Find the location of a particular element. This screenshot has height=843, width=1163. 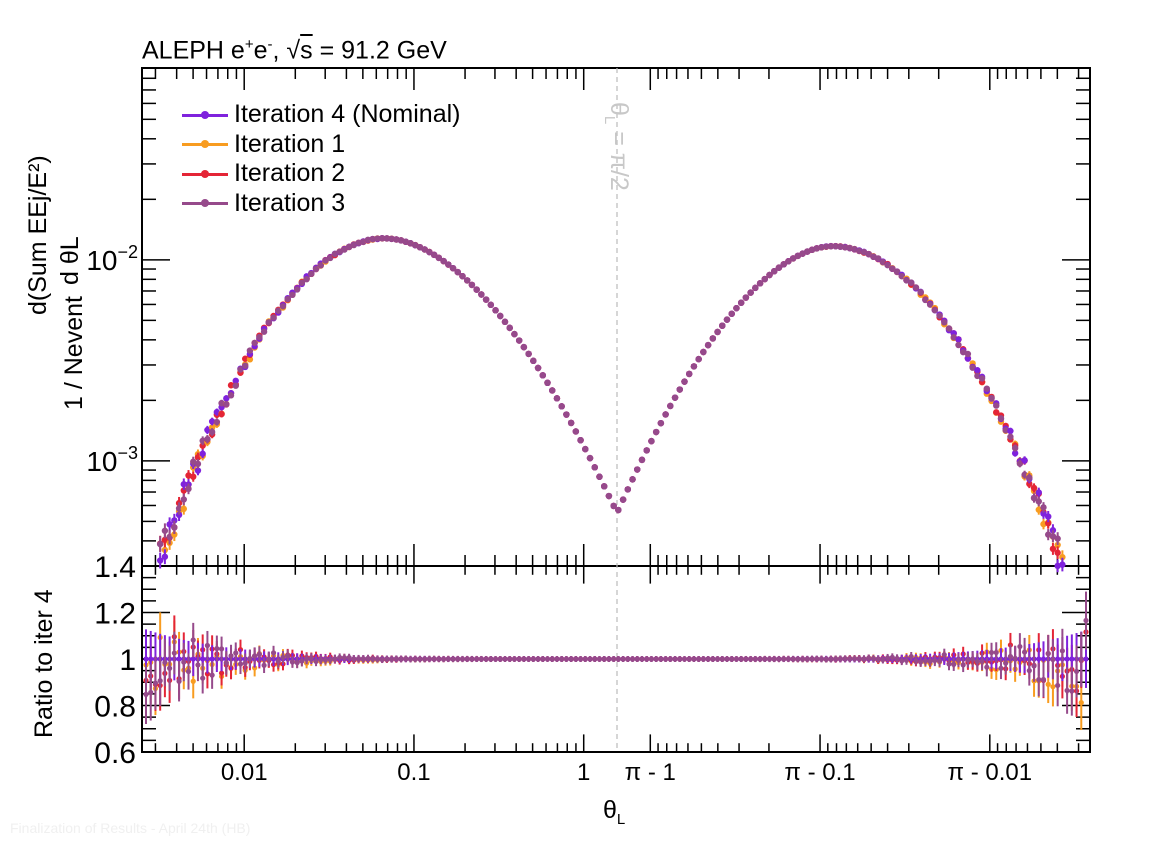

x-tick-label: 0.1 is located at coordinates (413, 772).